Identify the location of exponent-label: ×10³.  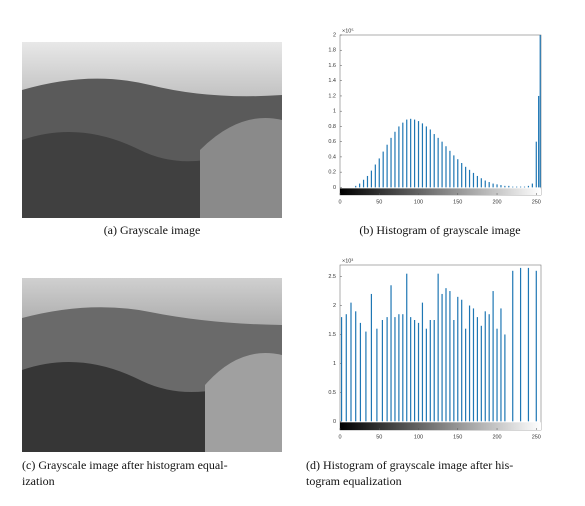
(347, 261).